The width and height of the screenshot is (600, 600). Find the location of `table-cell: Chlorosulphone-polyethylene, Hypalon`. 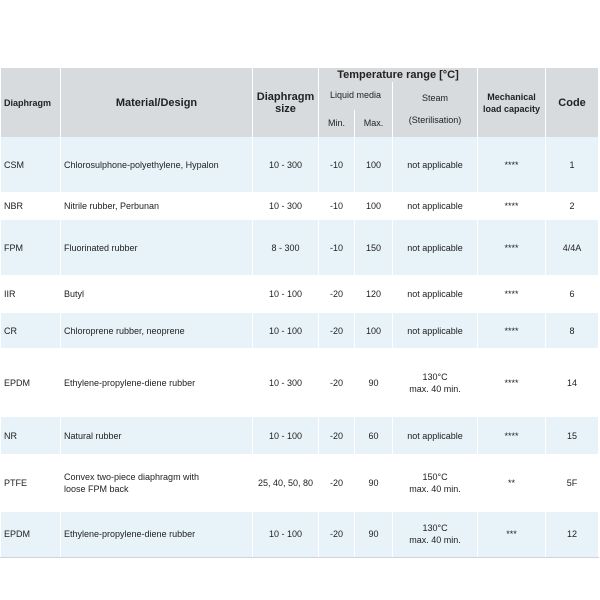

table-cell: Chlorosulphone-polyethylene, Hypalon is located at coordinates (156, 164).